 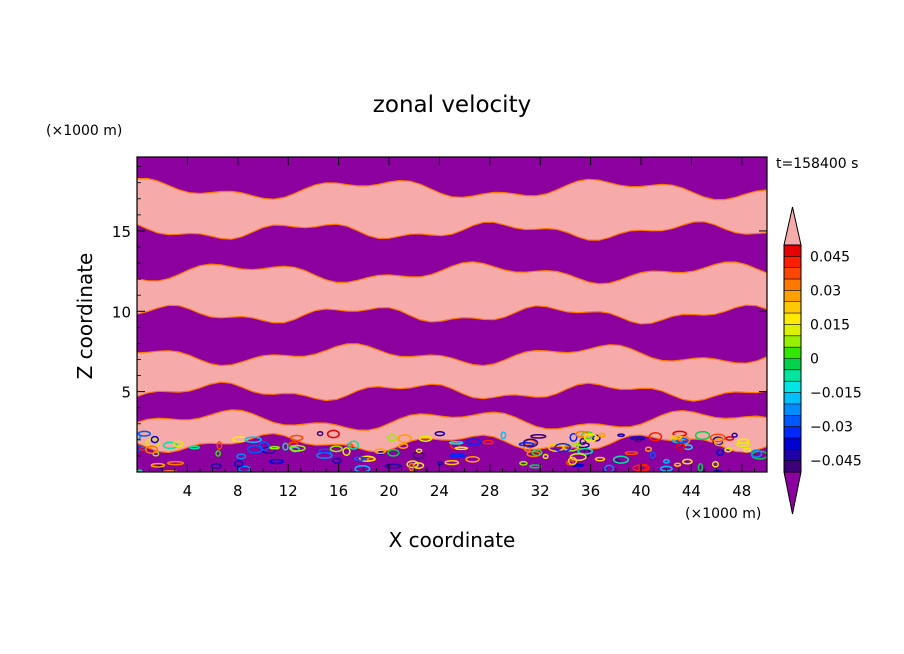 I want to click on x-tick-label: 40, so click(x=640, y=491).